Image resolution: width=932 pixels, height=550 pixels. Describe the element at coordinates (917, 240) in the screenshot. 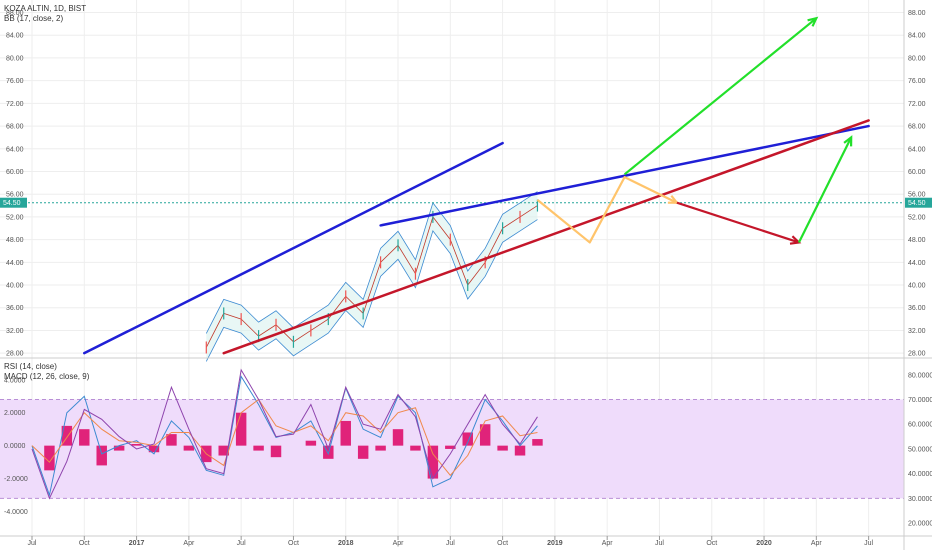

I see `y-tick-right: 48.00` at that location.